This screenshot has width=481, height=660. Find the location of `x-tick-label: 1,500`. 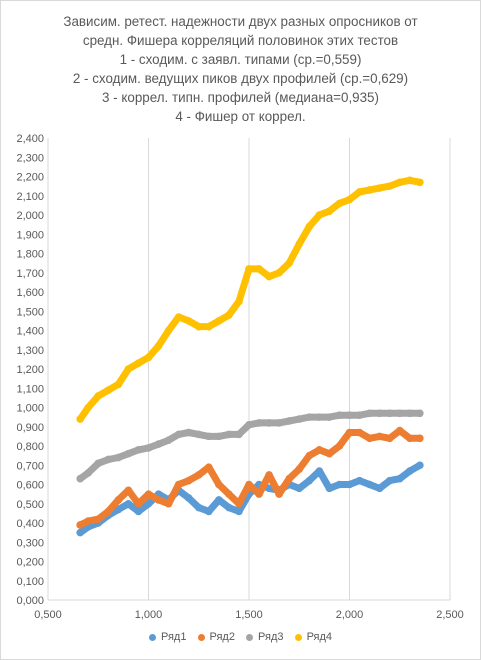

x-tick-label: 1,500 is located at coordinates (249, 615).